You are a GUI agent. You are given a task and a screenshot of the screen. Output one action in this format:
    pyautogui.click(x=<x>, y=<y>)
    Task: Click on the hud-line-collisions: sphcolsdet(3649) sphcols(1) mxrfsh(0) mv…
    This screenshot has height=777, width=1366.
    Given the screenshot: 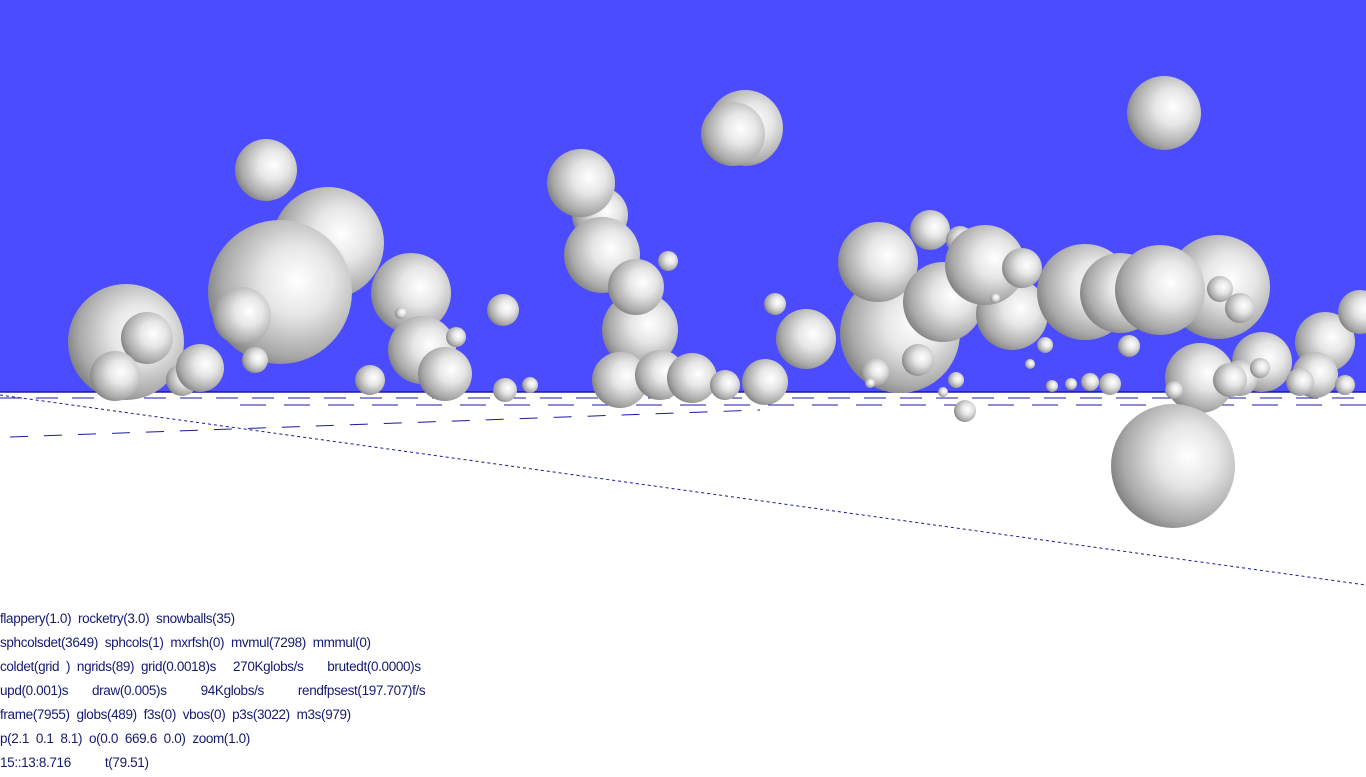 What is the action you would take?
    pyautogui.click(x=185, y=642)
    